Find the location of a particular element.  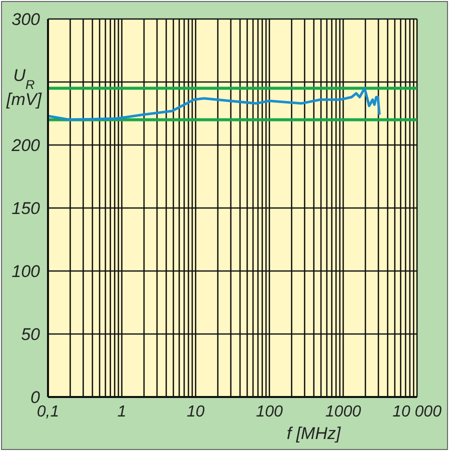

x-tick-label: 10 000 is located at coordinates (417, 411).